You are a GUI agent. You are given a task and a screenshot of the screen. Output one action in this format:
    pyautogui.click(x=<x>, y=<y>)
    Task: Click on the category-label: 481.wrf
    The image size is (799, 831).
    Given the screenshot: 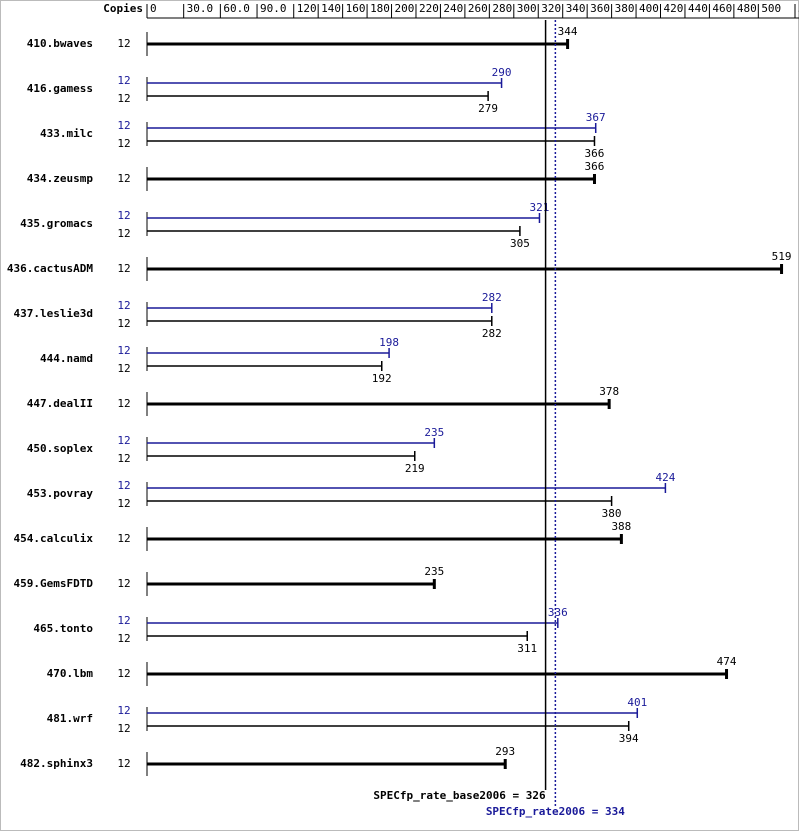 What is the action you would take?
    pyautogui.click(x=70, y=718)
    